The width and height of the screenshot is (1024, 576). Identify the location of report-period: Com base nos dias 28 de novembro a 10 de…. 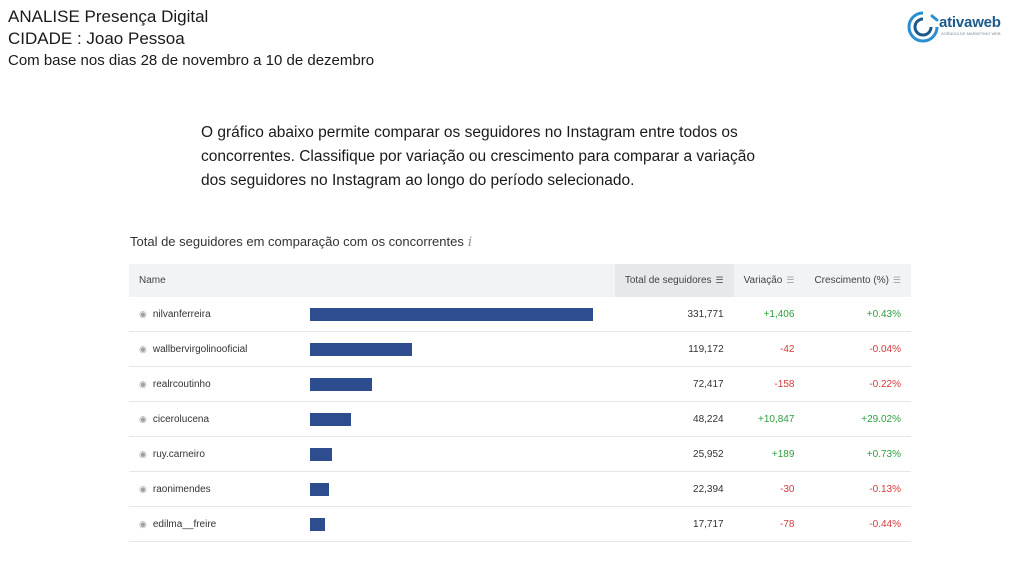
(191, 60).